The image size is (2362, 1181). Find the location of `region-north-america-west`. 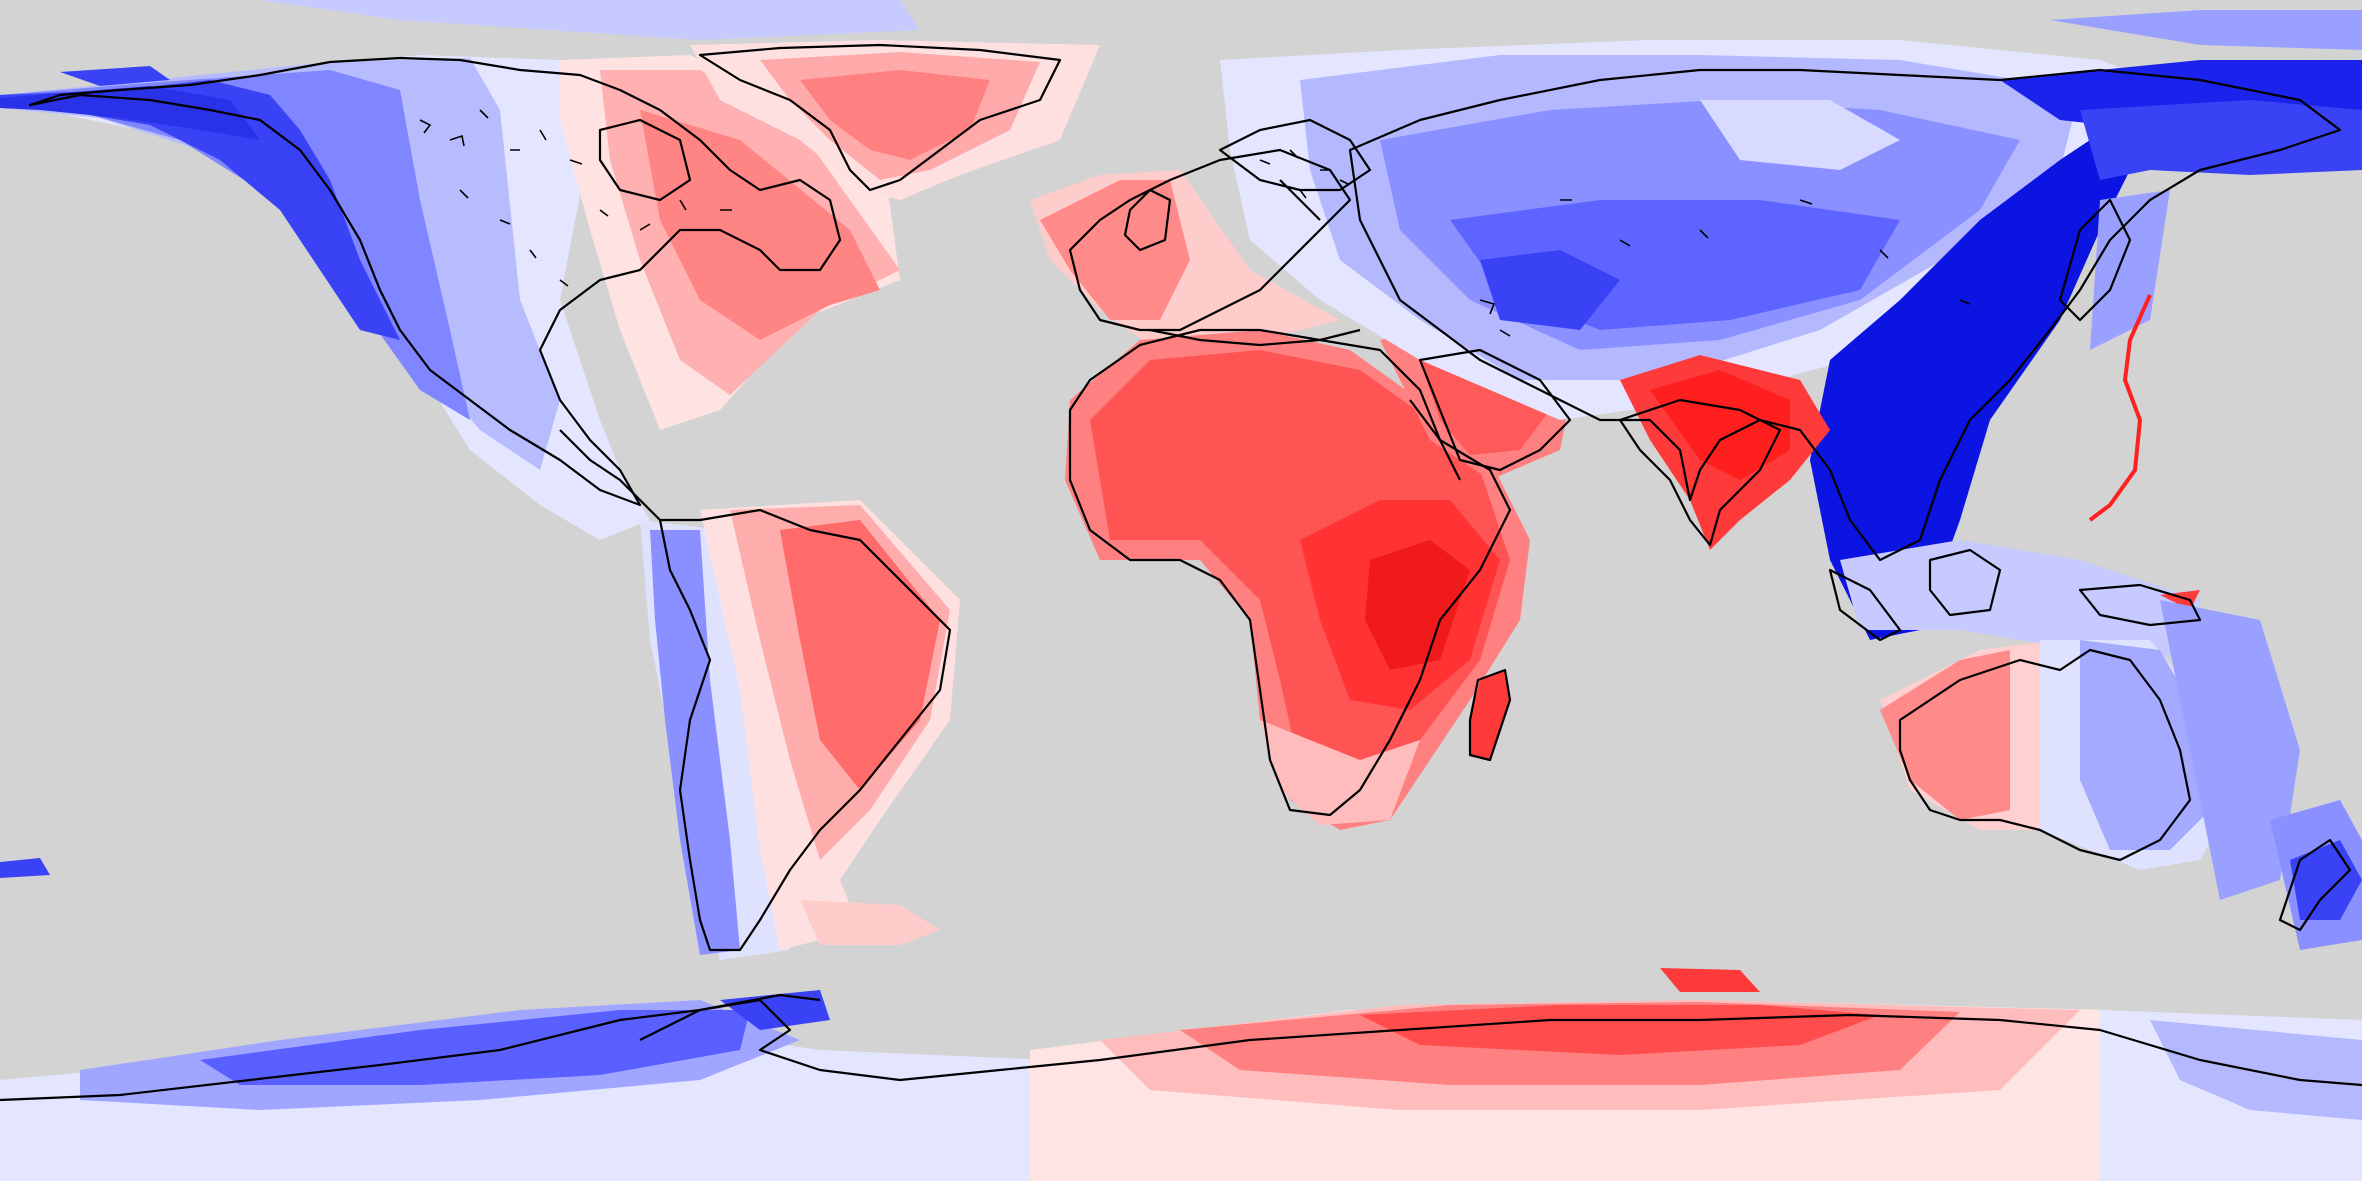

region-north-america-west is located at coordinates (325, 297).